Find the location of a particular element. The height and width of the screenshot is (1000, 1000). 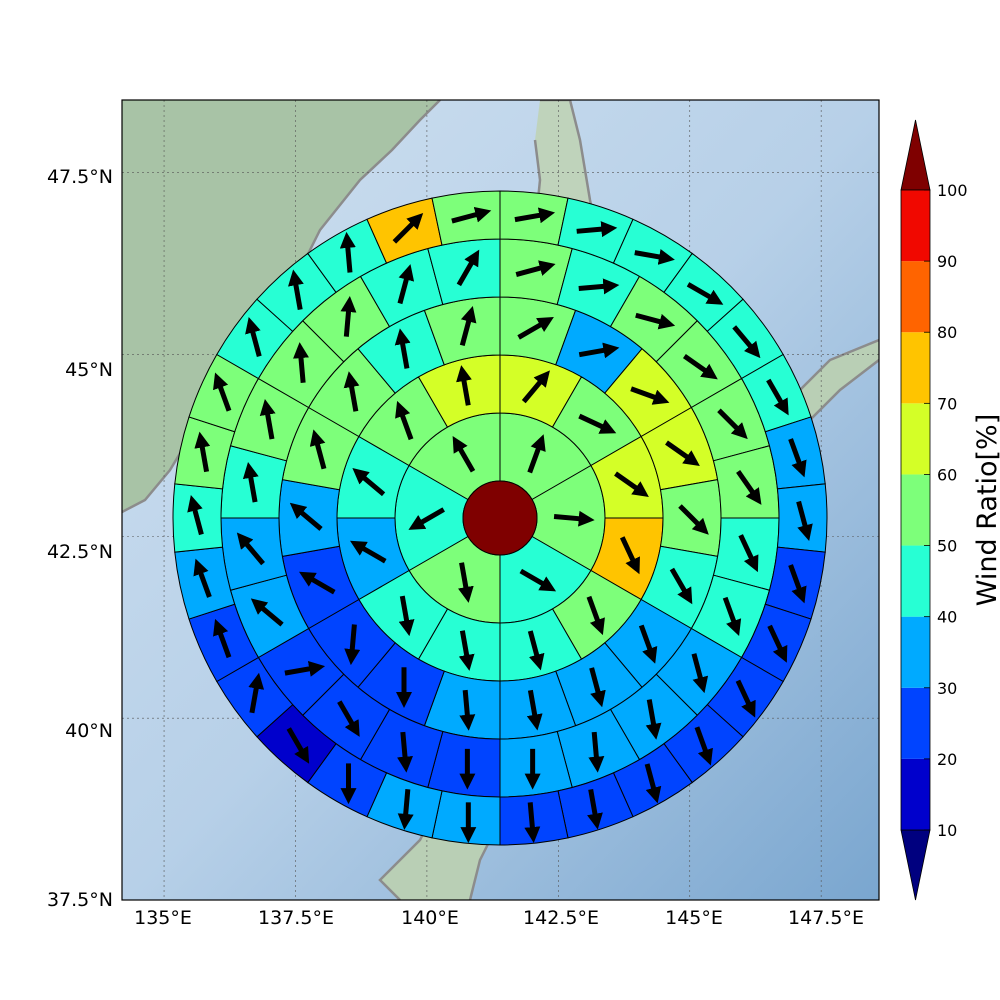

colorbar-over-extension is located at coordinates (915, 155).